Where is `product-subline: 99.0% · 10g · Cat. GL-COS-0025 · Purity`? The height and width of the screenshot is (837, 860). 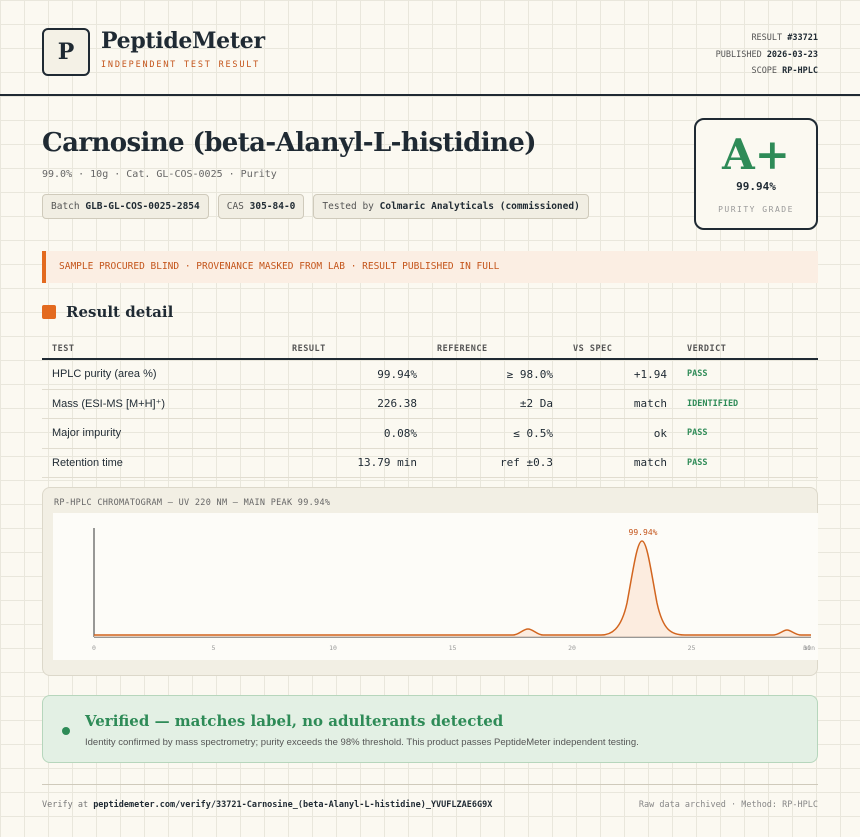 product-subline: 99.0% · 10g · Cat. GL-COS-0025 · Purity is located at coordinates (159, 174).